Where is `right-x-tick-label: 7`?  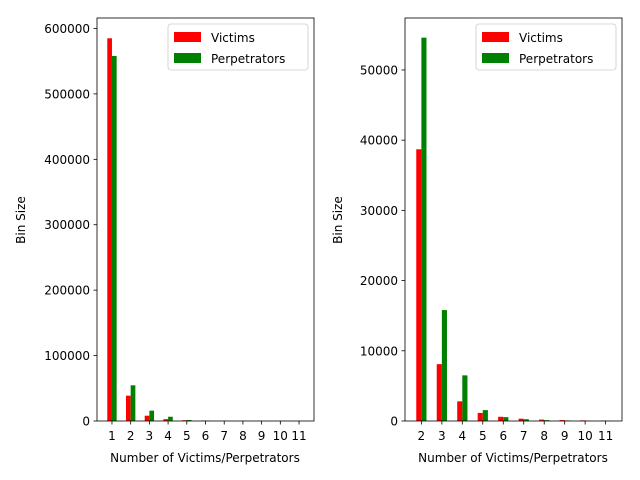
right-x-tick-label: 7 is located at coordinates (524, 436).